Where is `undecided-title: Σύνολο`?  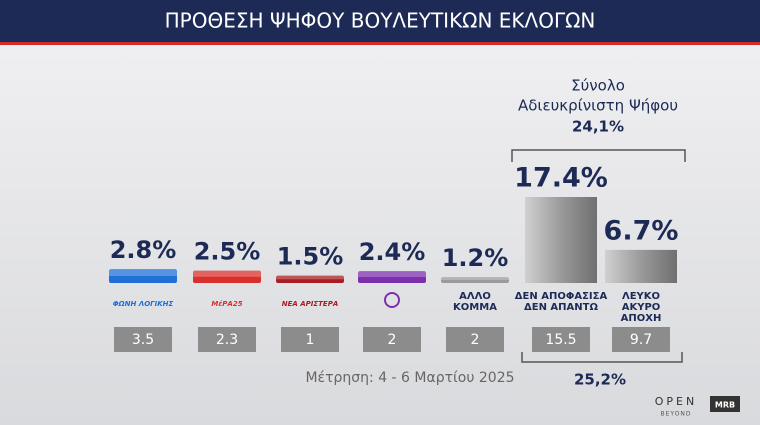 undecided-title: Σύνολο is located at coordinates (598, 86).